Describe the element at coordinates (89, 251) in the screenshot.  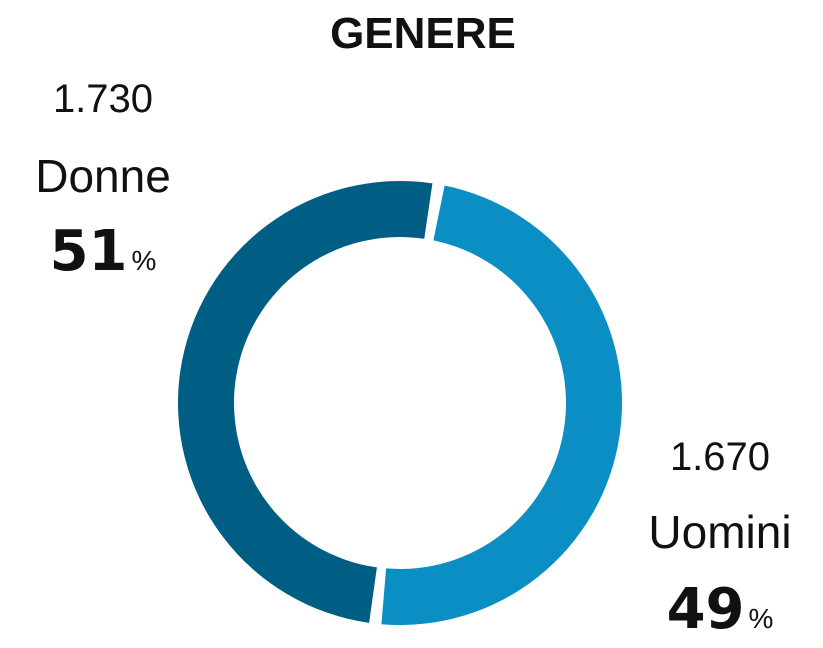
I see `percent-value: 51` at that location.